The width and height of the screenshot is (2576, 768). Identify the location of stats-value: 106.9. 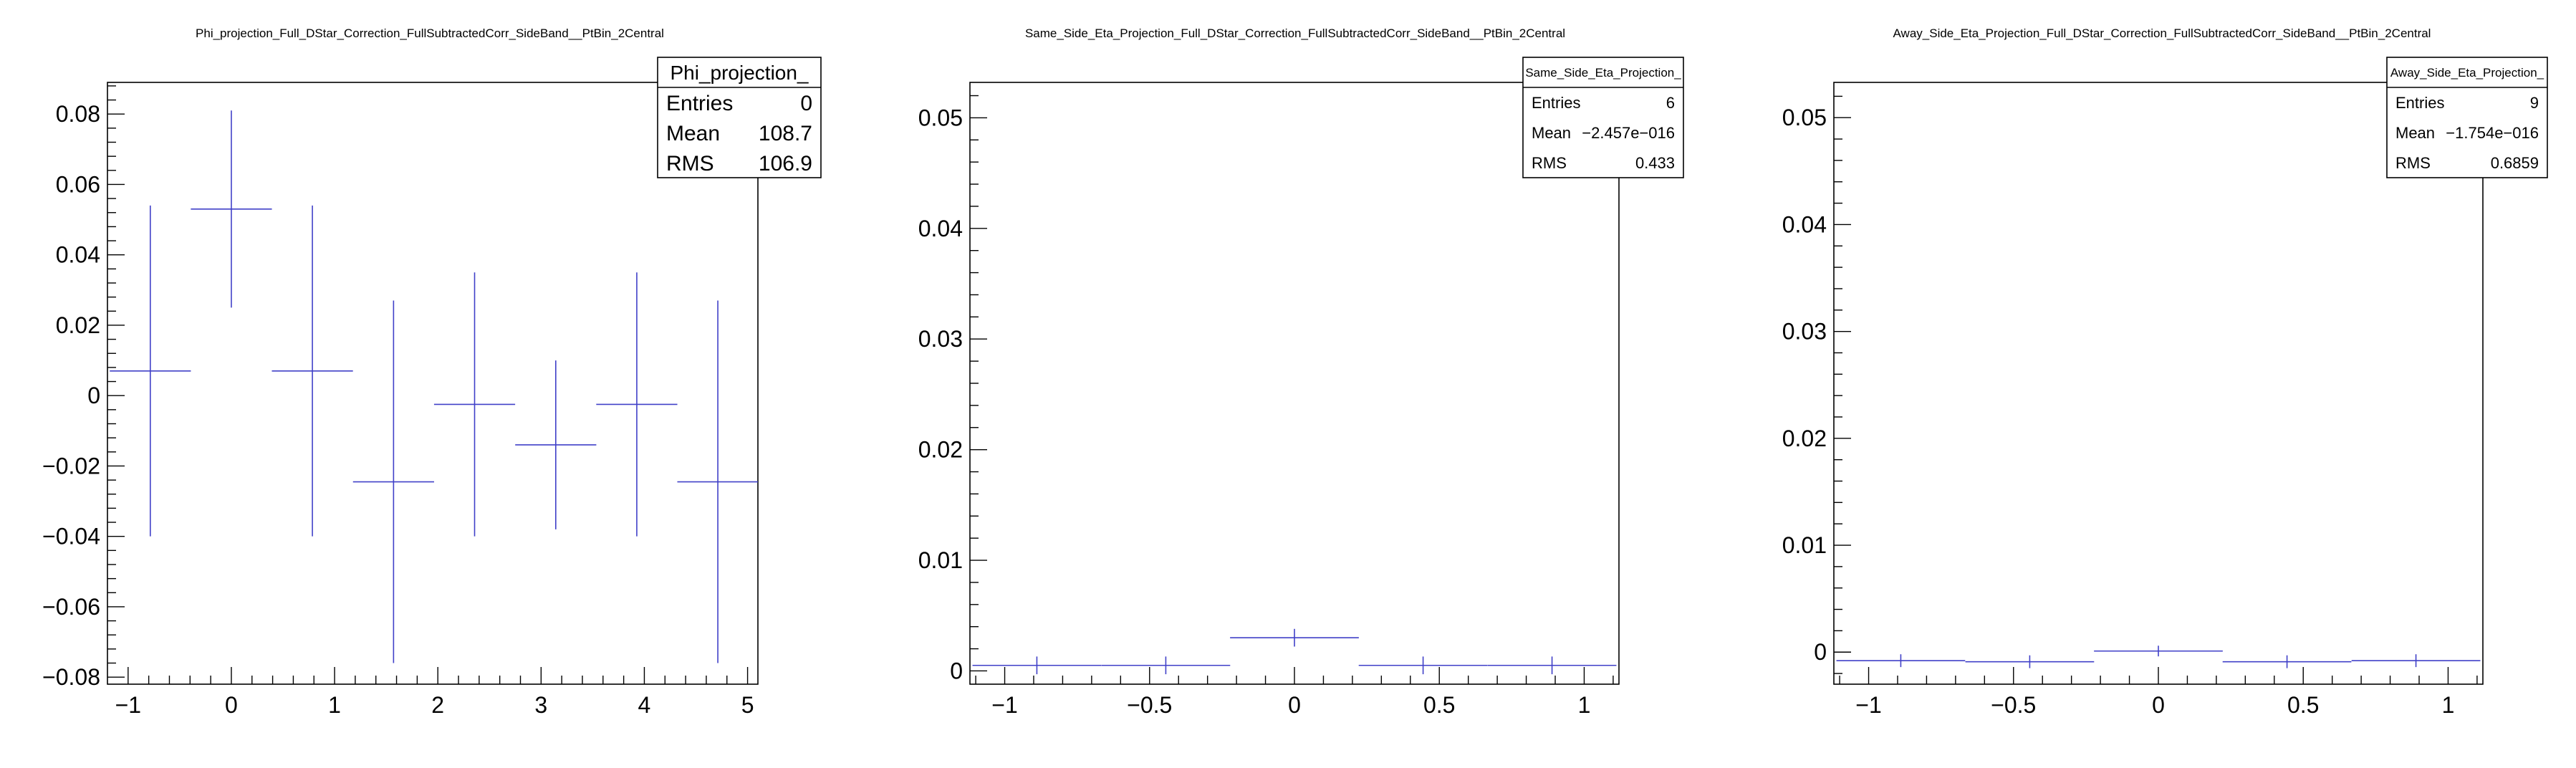
(785, 164).